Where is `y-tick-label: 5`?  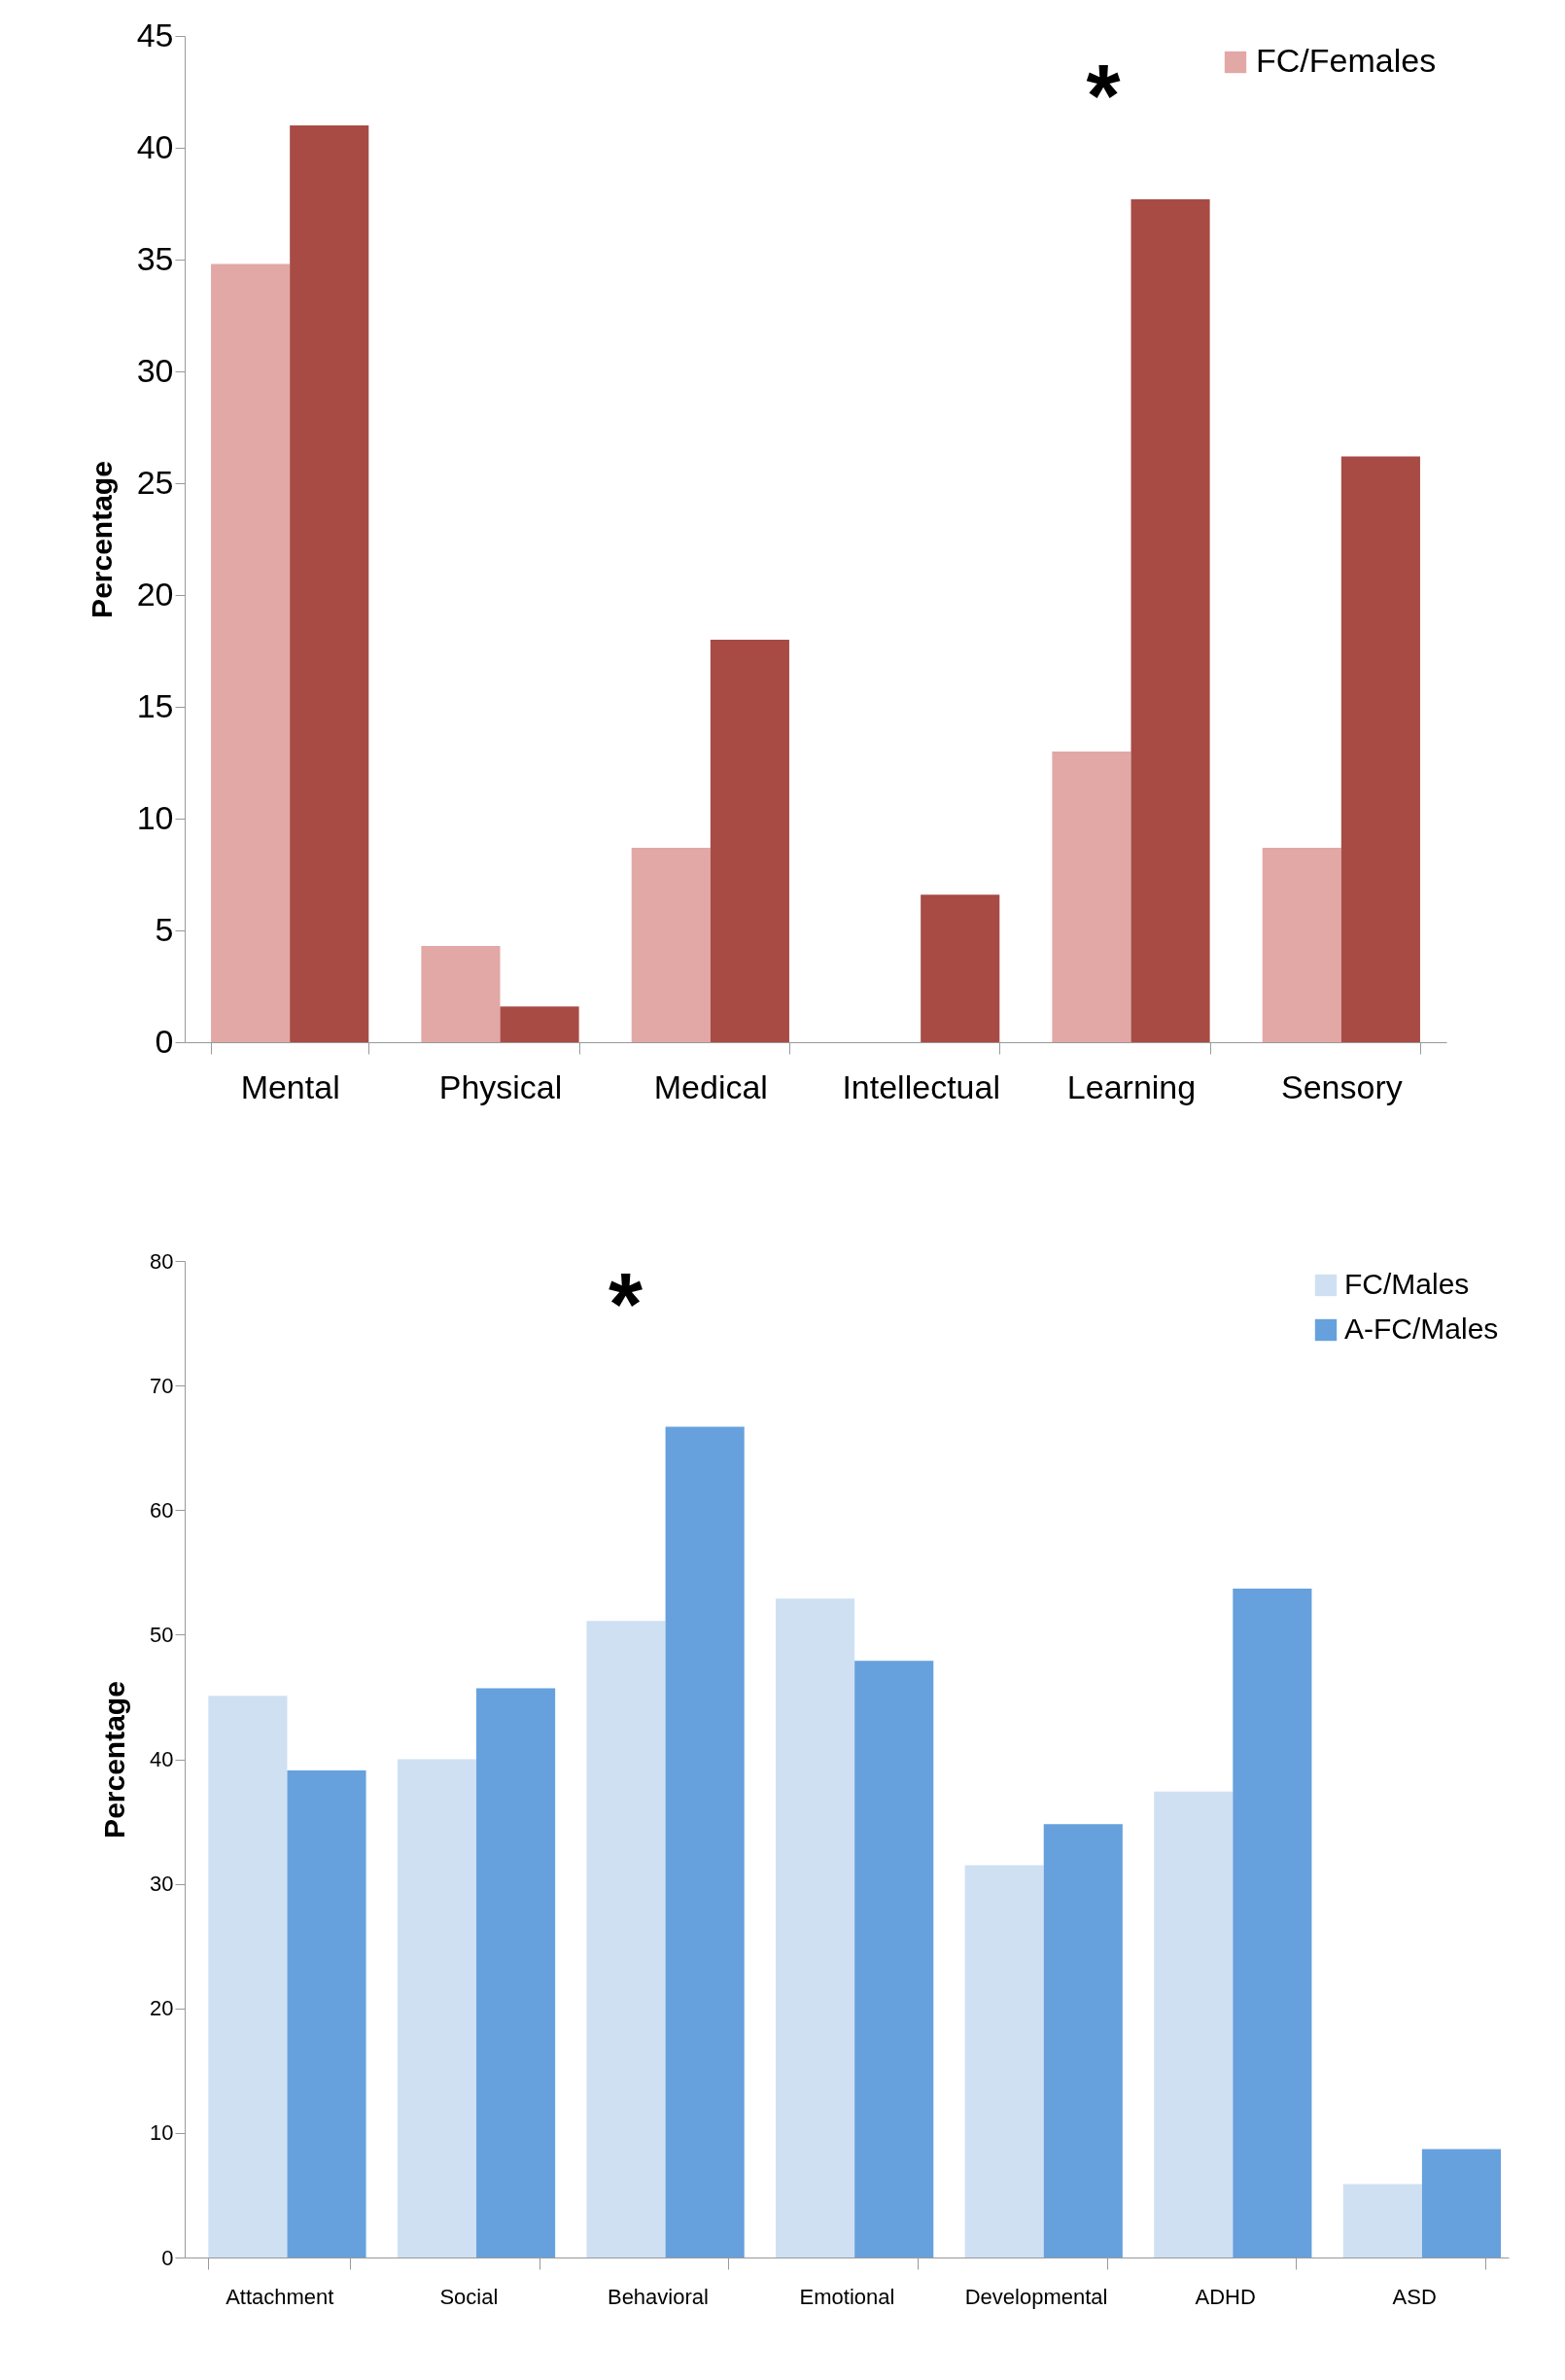 y-tick-label: 5 is located at coordinates (164, 929).